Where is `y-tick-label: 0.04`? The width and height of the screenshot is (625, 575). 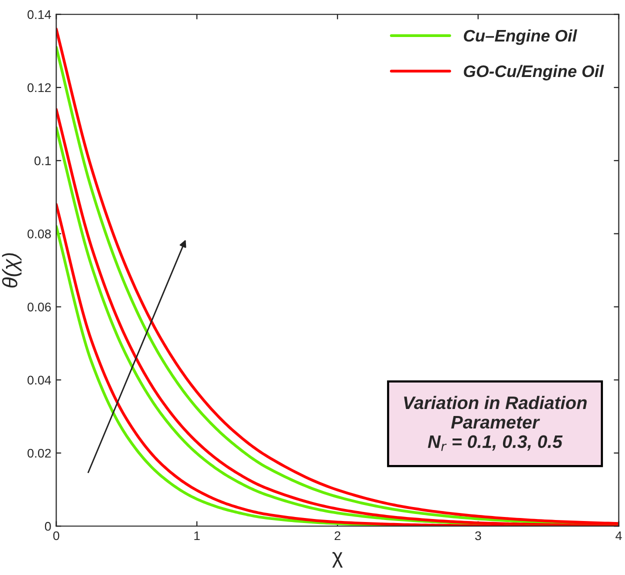 y-tick-label: 0.04 is located at coordinates (40, 380).